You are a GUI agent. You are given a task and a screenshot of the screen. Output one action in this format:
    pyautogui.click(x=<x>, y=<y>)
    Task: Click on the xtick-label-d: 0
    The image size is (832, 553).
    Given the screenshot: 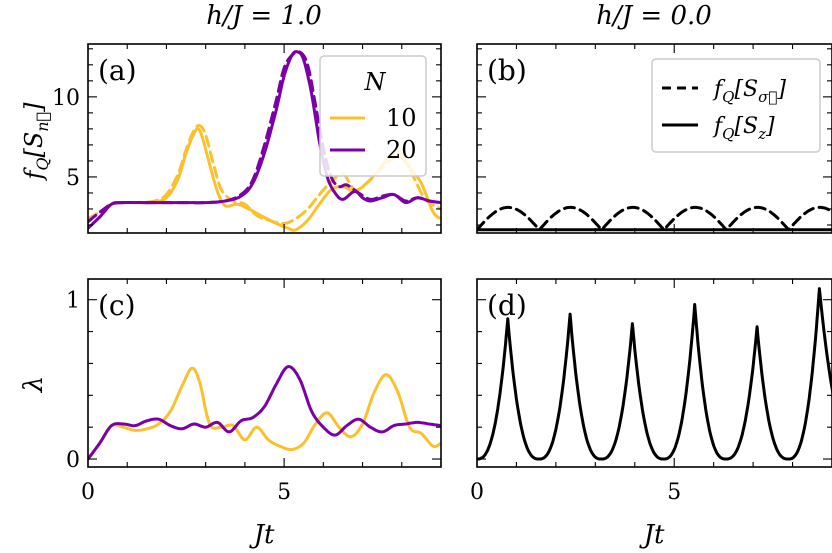 What is the action you would take?
    pyautogui.click(x=477, y=492)
    